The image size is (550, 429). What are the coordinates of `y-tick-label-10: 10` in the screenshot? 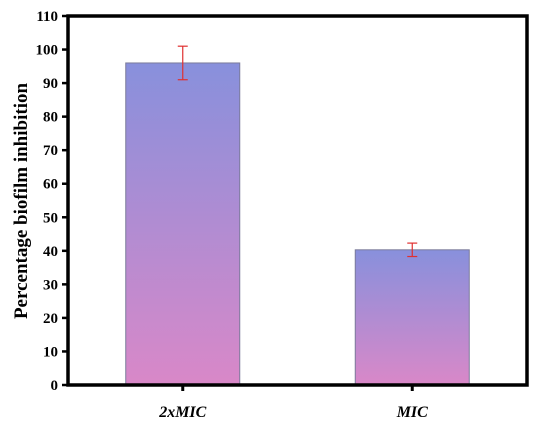 It's located at (50, 352).